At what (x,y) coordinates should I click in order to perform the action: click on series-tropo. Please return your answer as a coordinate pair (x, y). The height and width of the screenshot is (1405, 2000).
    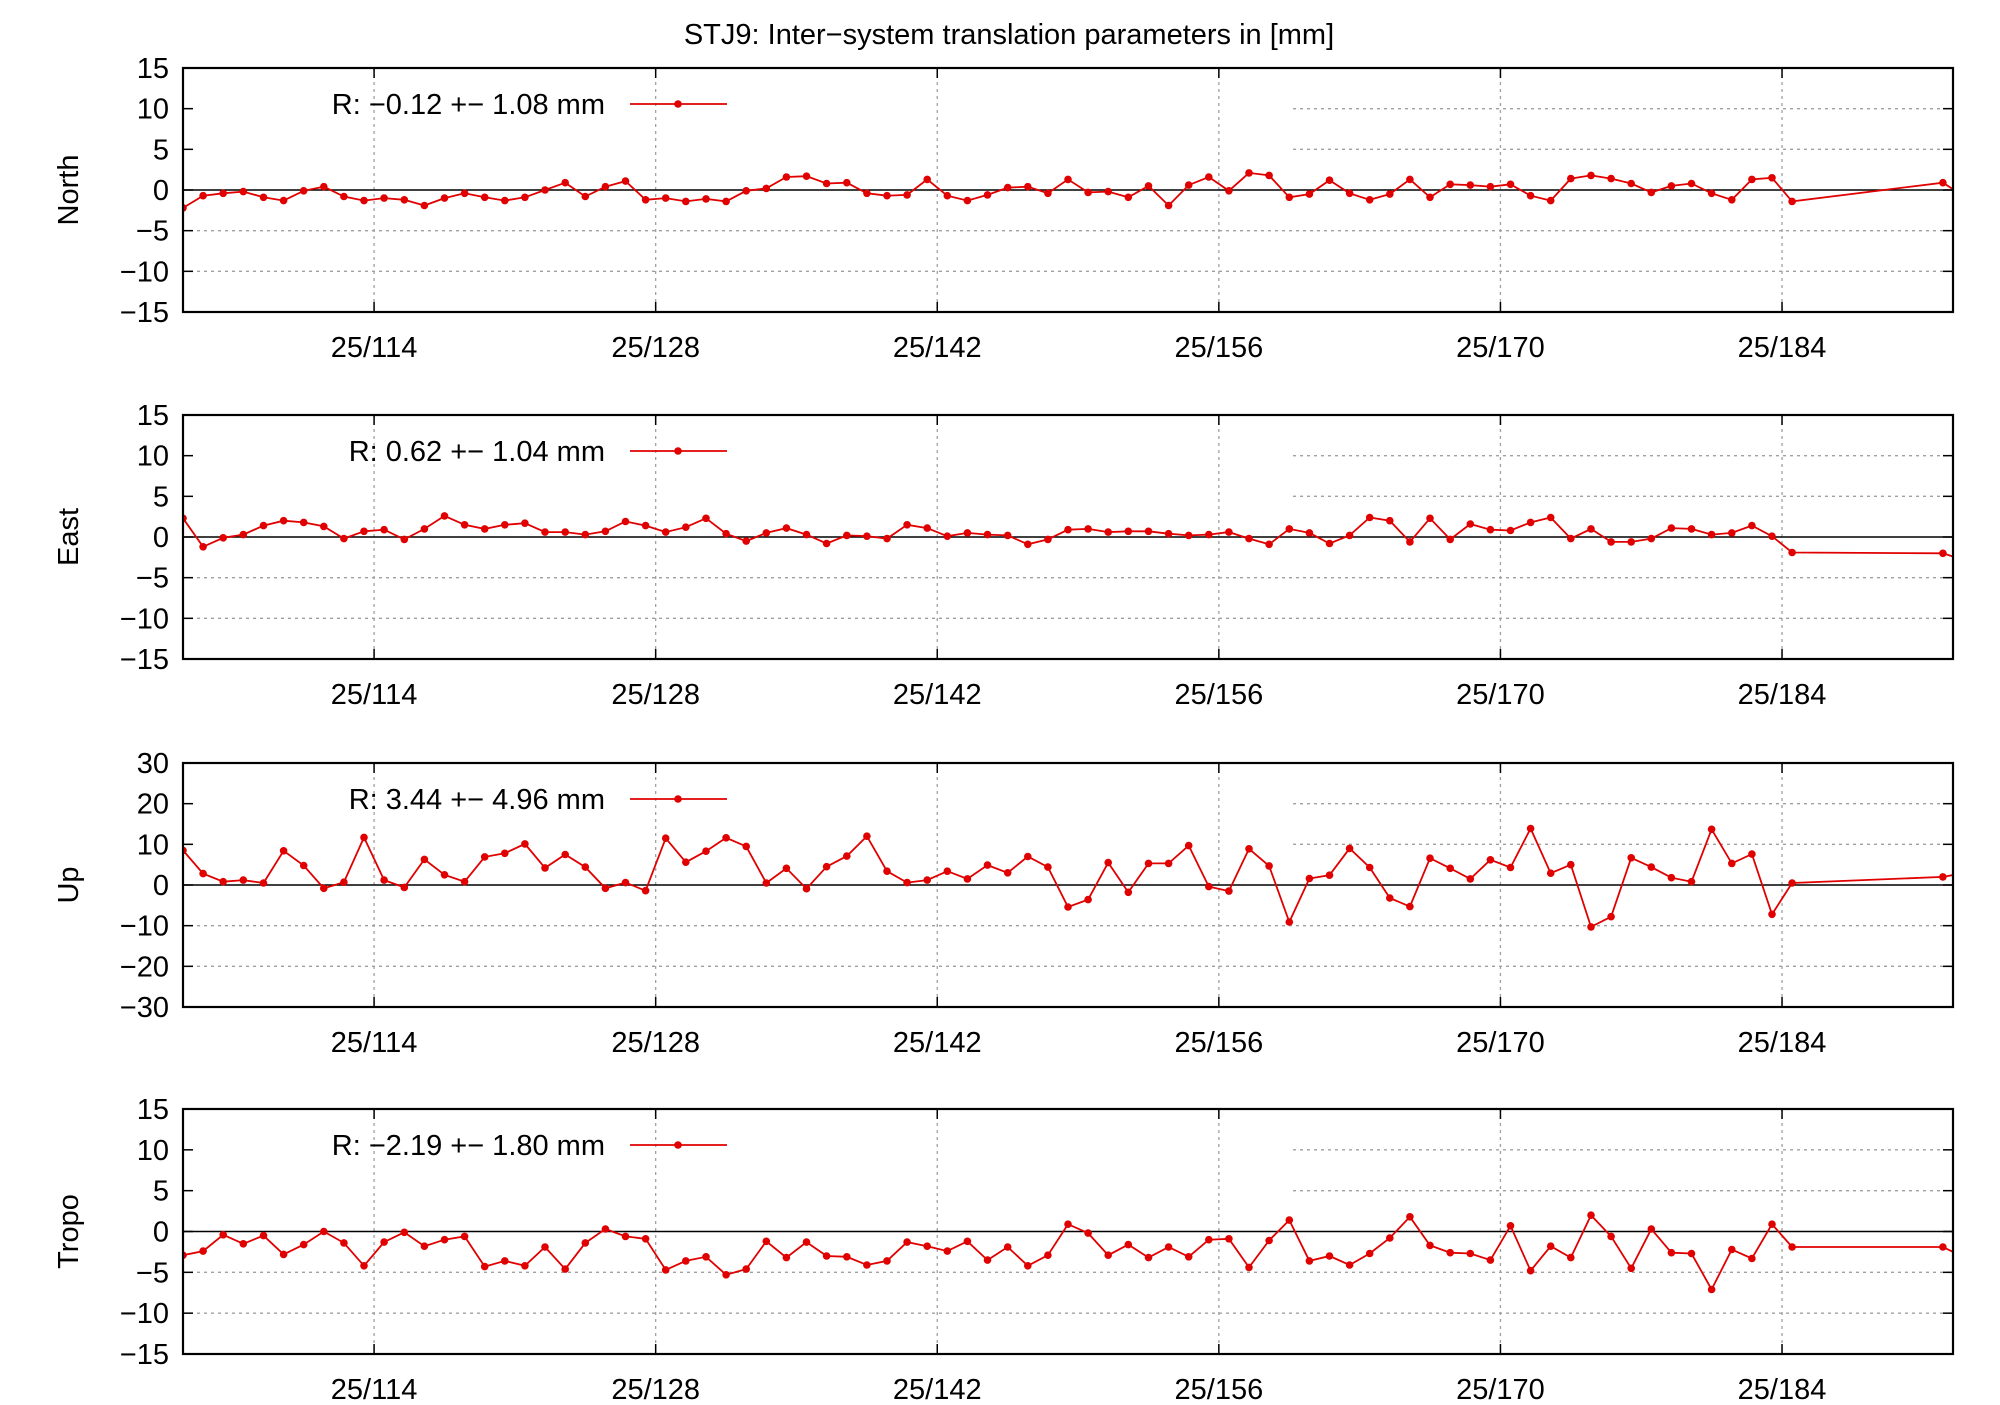
    Looking at the image, I should click on (1068, 1252).